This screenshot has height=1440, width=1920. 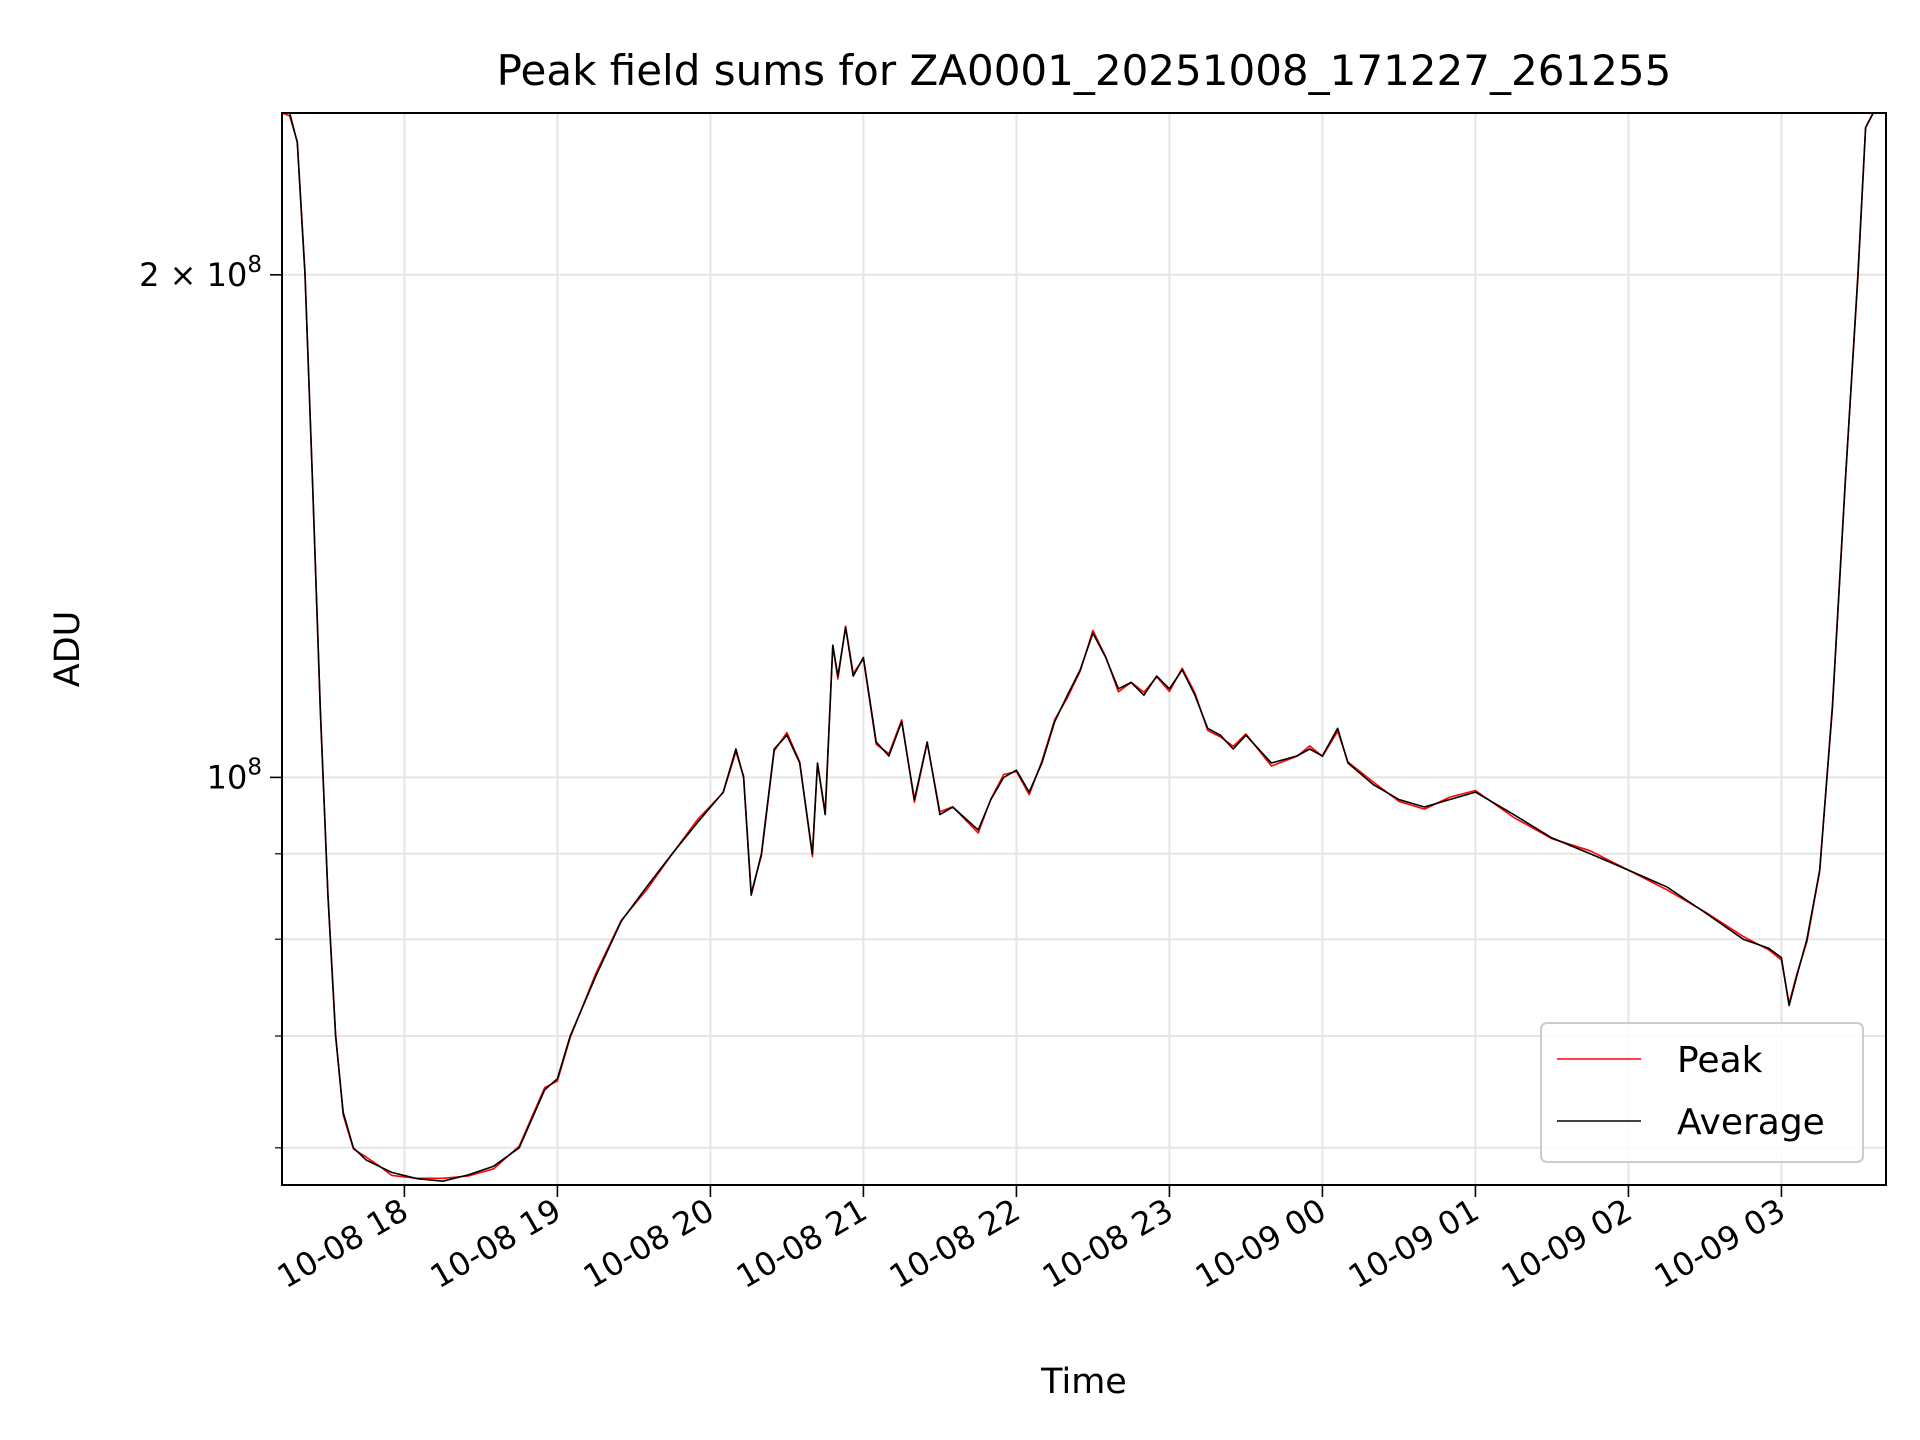 I want to click on legend: Peak Average, so click(x=1702, y=1092).